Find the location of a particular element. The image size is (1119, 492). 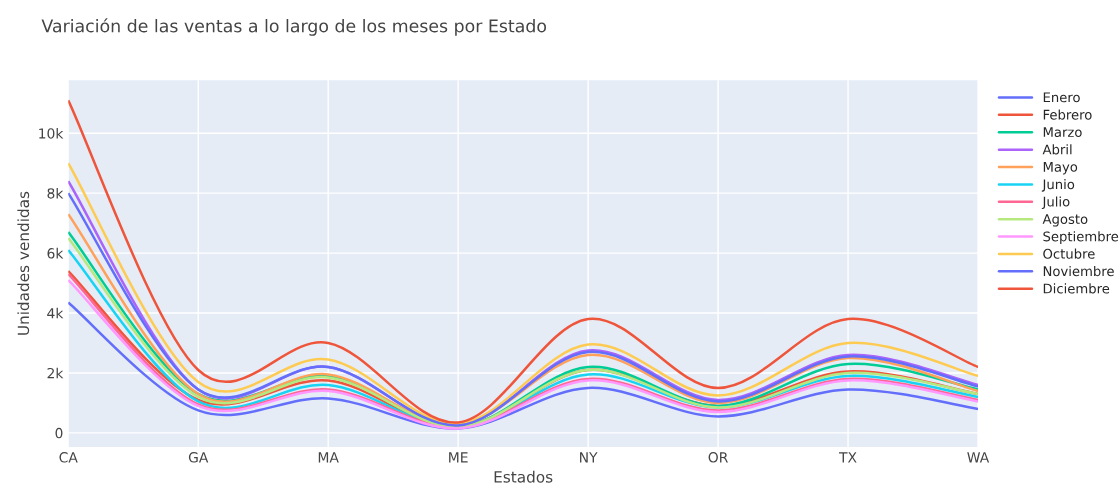

x-tick-label: WA is located at coordinates (978, 457).